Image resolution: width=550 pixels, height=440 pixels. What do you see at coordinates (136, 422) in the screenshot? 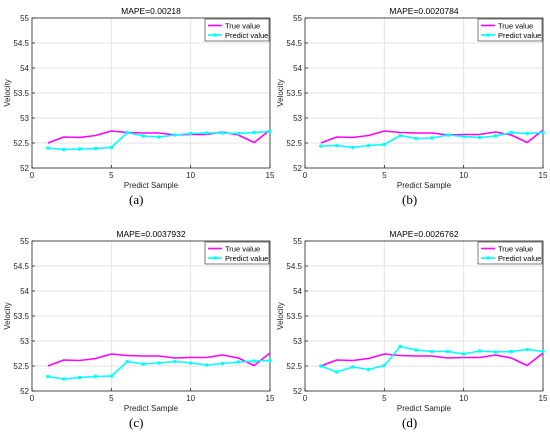
I see `panel-label-c: (c)` at bounding box center [136, 422].